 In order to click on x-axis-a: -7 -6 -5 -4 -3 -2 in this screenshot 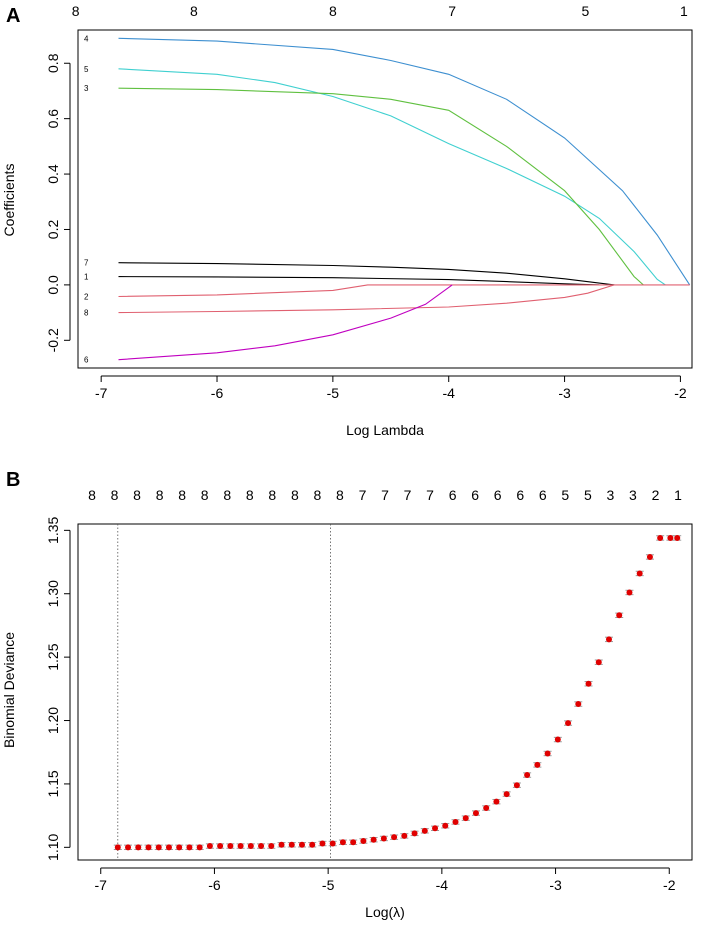, I will do `click(391, 388)`.